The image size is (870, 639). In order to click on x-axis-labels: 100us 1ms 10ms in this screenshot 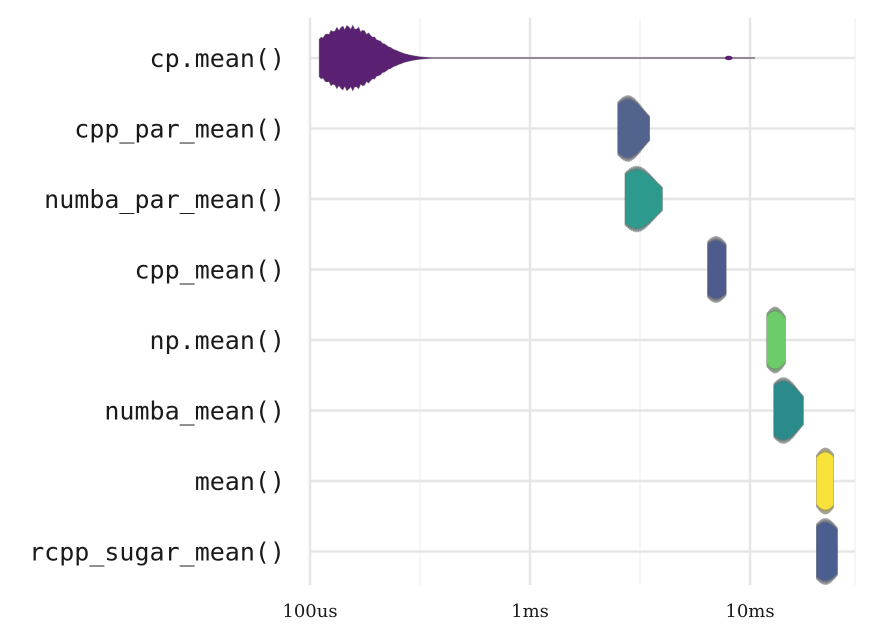, I will do `click(528, 611)`.